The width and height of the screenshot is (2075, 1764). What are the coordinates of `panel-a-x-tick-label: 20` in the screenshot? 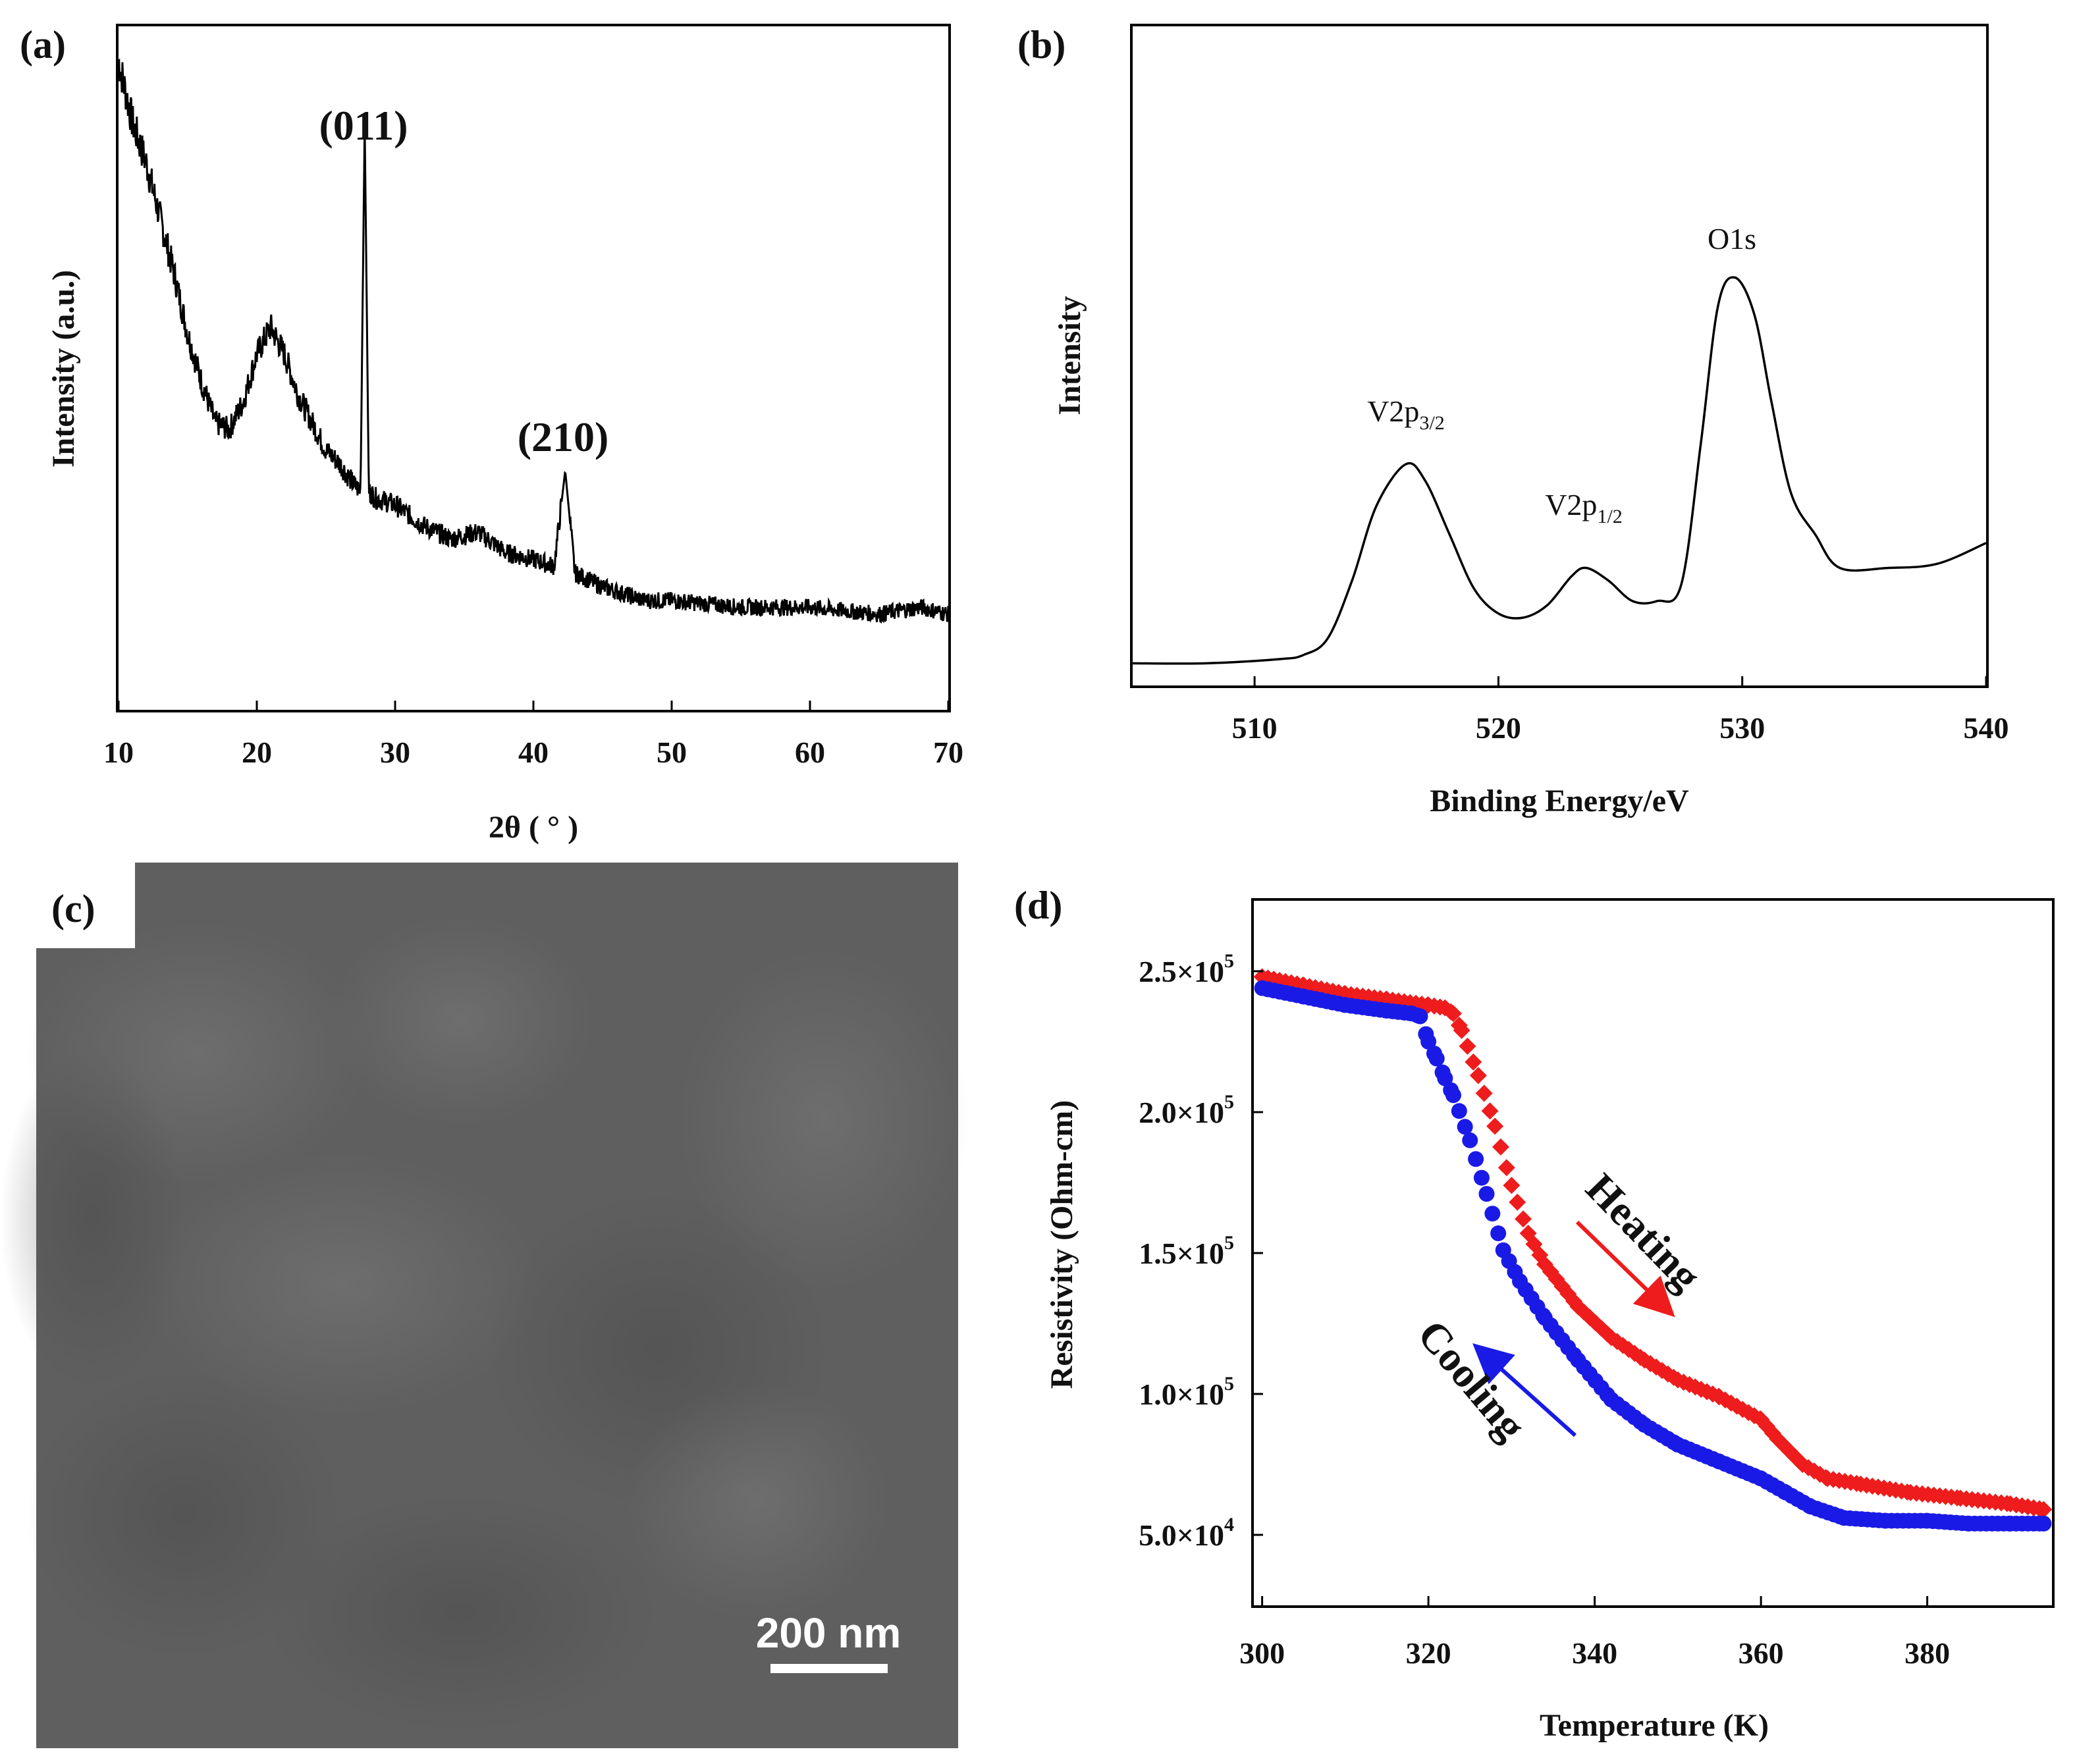 It's located at (257, 752).